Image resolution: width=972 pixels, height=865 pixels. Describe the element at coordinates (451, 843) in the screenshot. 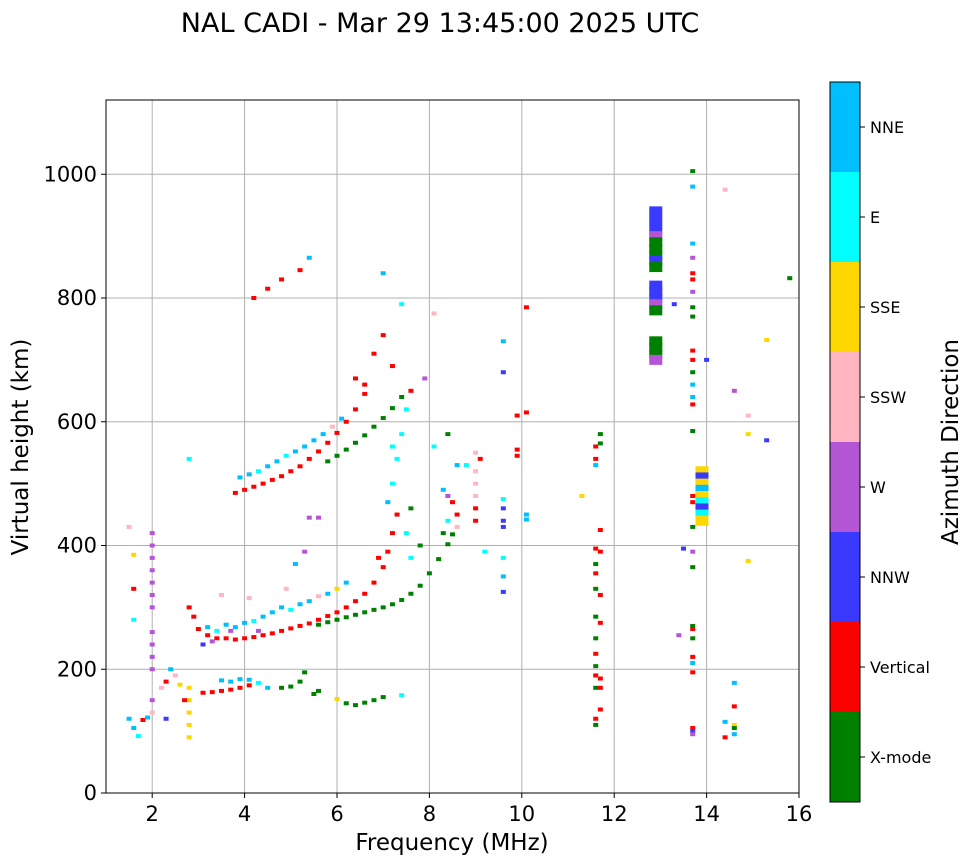

I see `x-axis-label: Frequency (MHz)` at that location.